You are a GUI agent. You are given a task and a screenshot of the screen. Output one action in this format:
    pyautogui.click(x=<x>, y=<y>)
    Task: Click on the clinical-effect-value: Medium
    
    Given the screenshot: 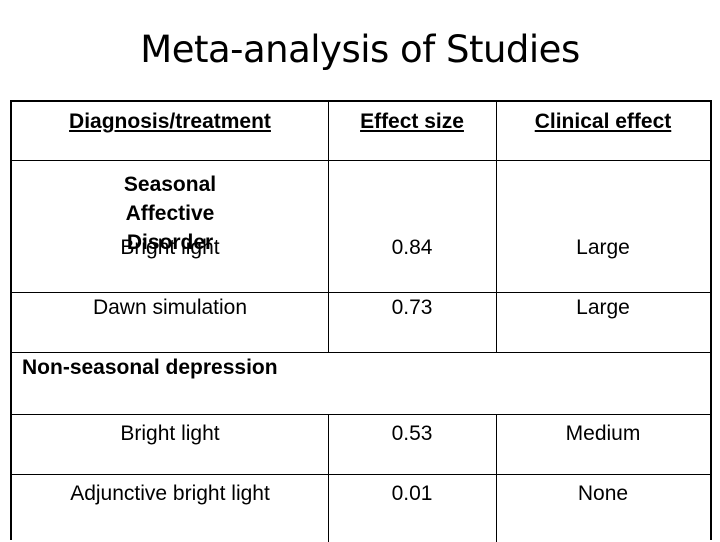 What is the action you would take?
    pyautogui.click(x=603, y=433)
    